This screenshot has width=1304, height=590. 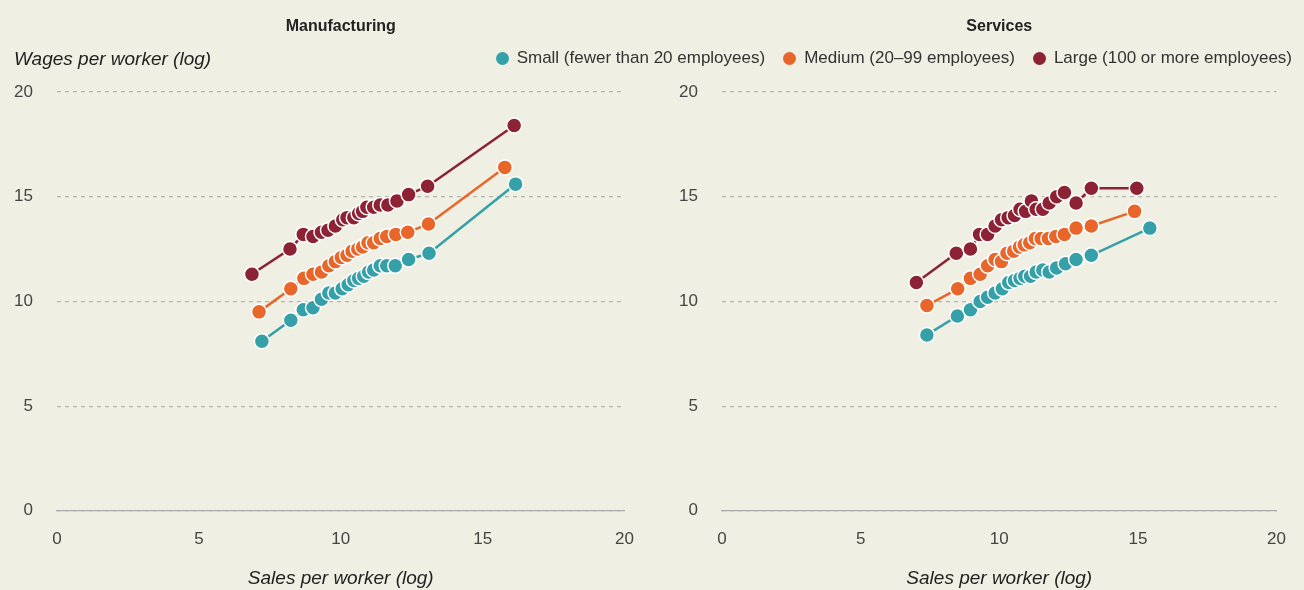 I want to click on chart-title: Manufacturing, so click(x=340, y=26).